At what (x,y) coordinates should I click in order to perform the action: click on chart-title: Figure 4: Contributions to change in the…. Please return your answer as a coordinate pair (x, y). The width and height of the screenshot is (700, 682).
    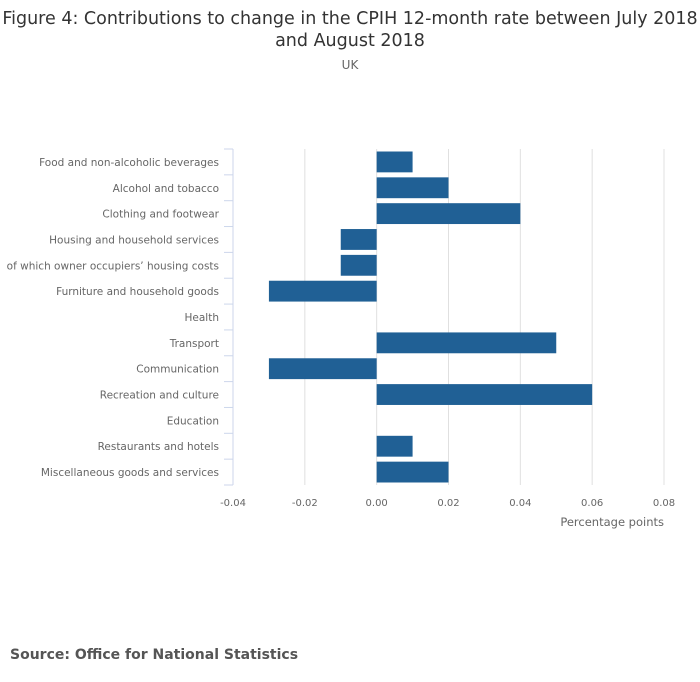
    Looking at the image, I should click on (350, 30).